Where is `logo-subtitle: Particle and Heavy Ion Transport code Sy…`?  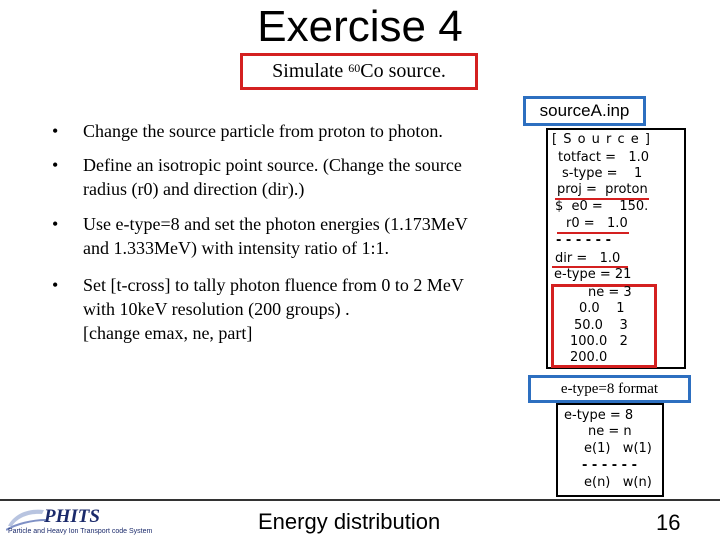 logo-subtitle: Particle and Heavy Ion Transport code Sy… is located at coordinates (80, 531).